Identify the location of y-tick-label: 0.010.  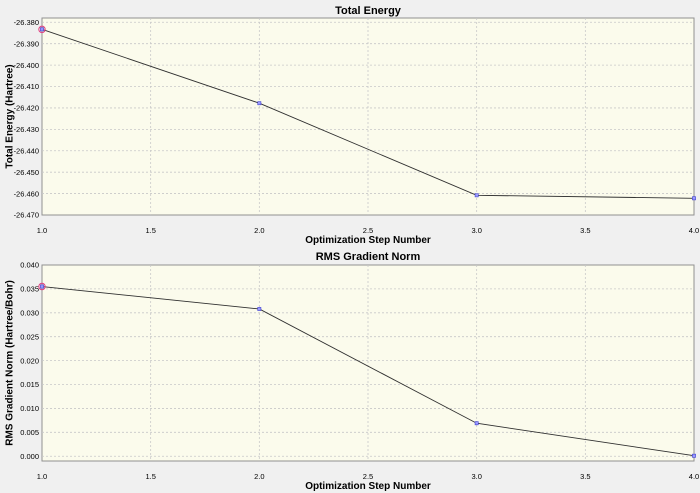
(29, 408).